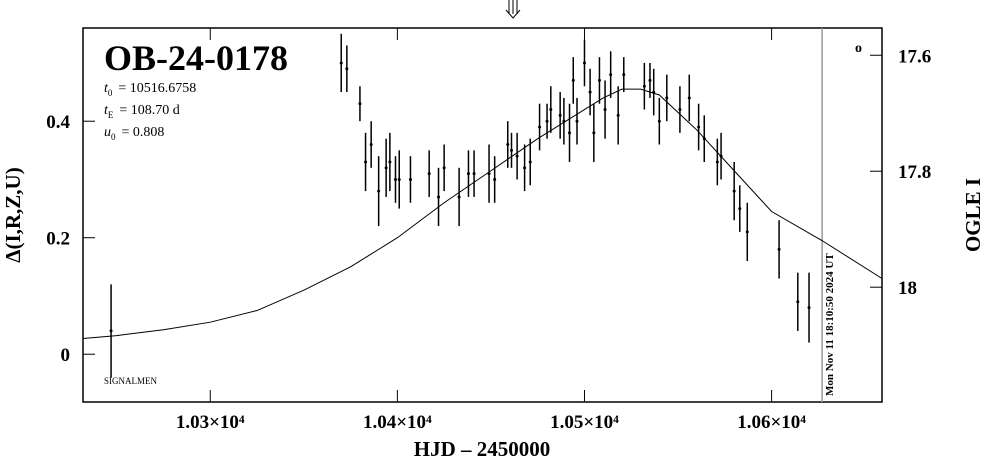  I want to click on x-tick-label: 1.03×10⁴, so click(210, 422).